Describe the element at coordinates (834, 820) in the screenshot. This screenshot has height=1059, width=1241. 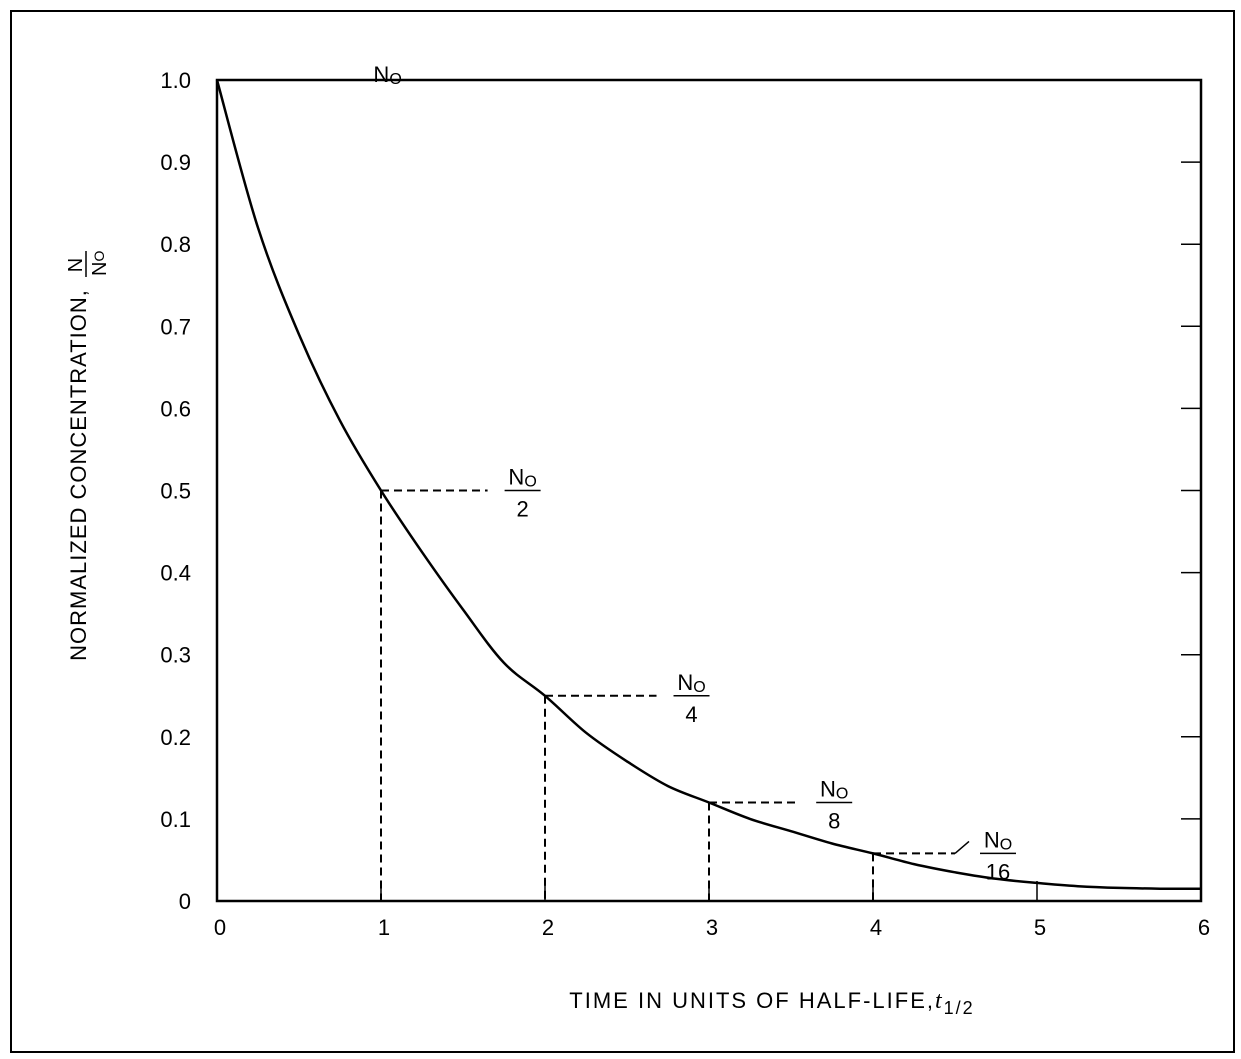
I see `annotation-denominator: 8` at that location.